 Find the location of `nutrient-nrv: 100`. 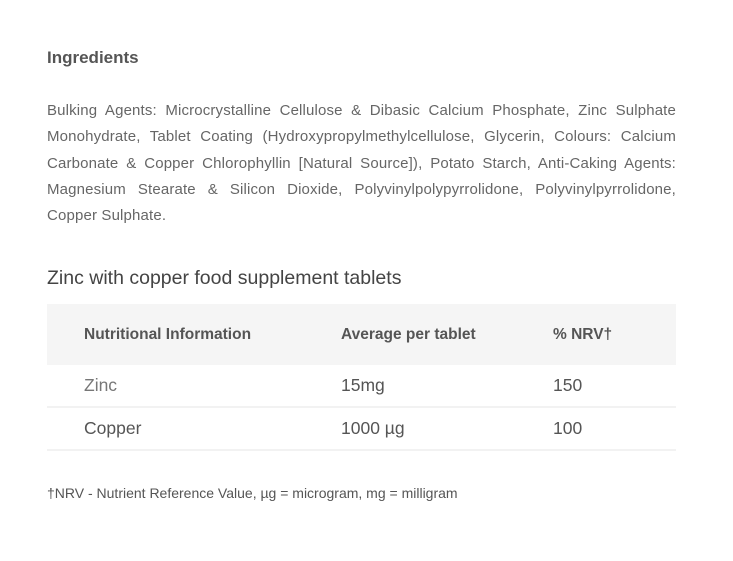

nutrient-nrv: 100 is located at coordinates (614, 429).